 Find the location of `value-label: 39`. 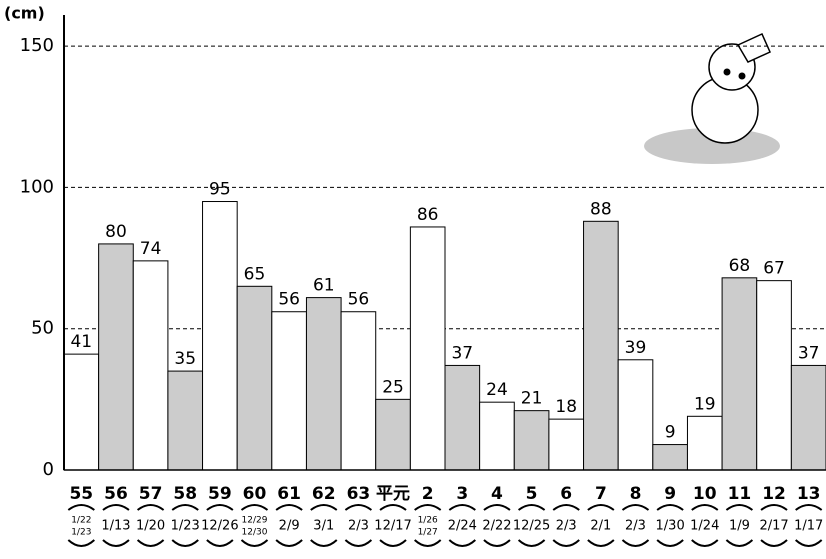

value-label: 39 is located at coordinates (636, 348).